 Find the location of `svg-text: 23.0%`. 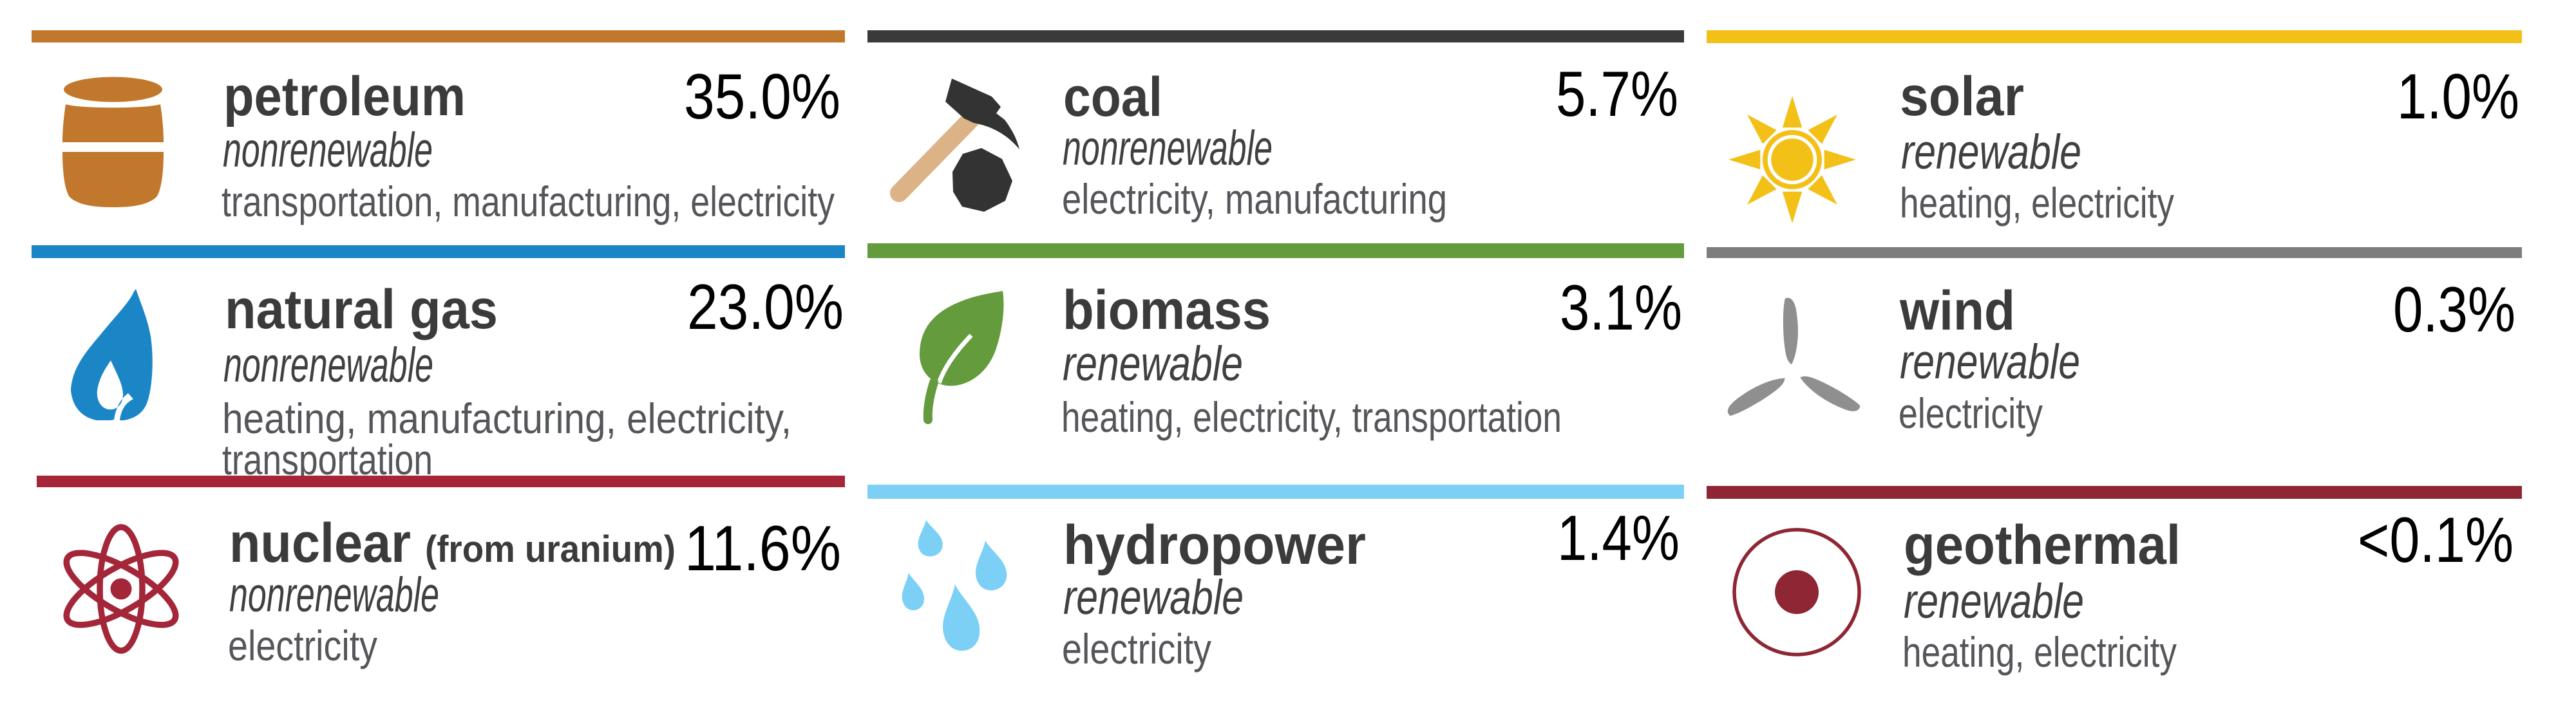

svg-text: 23.0% is located at coordinates (765, 306).